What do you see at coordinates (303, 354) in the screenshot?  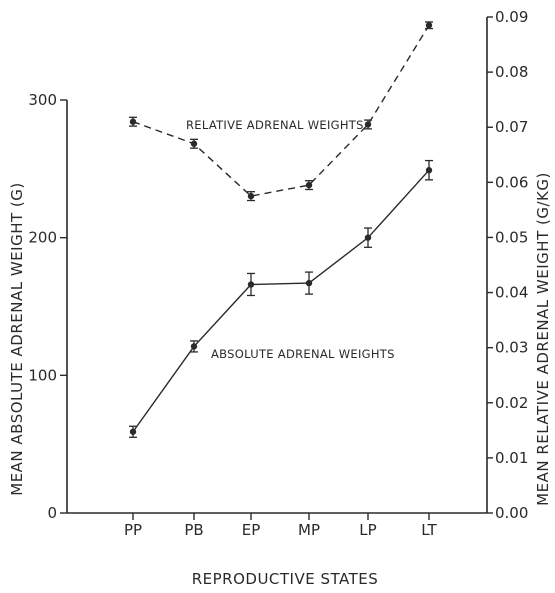 I see `series-label-absolute: ABSOLUTE ADRENAL WEIGHTS` at bounding box center [303, 354].